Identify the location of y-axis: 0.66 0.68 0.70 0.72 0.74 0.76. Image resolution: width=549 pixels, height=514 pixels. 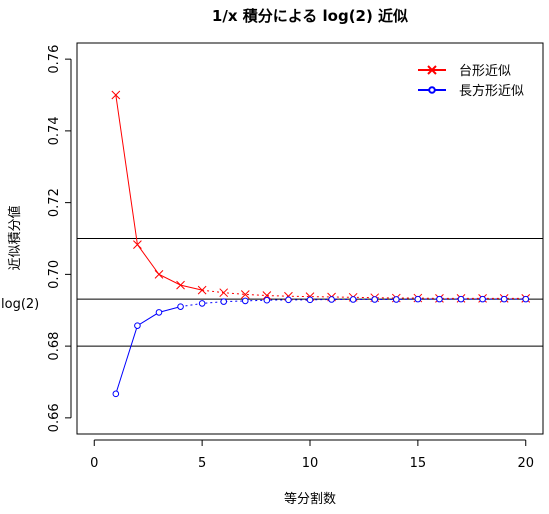
(59, 238).